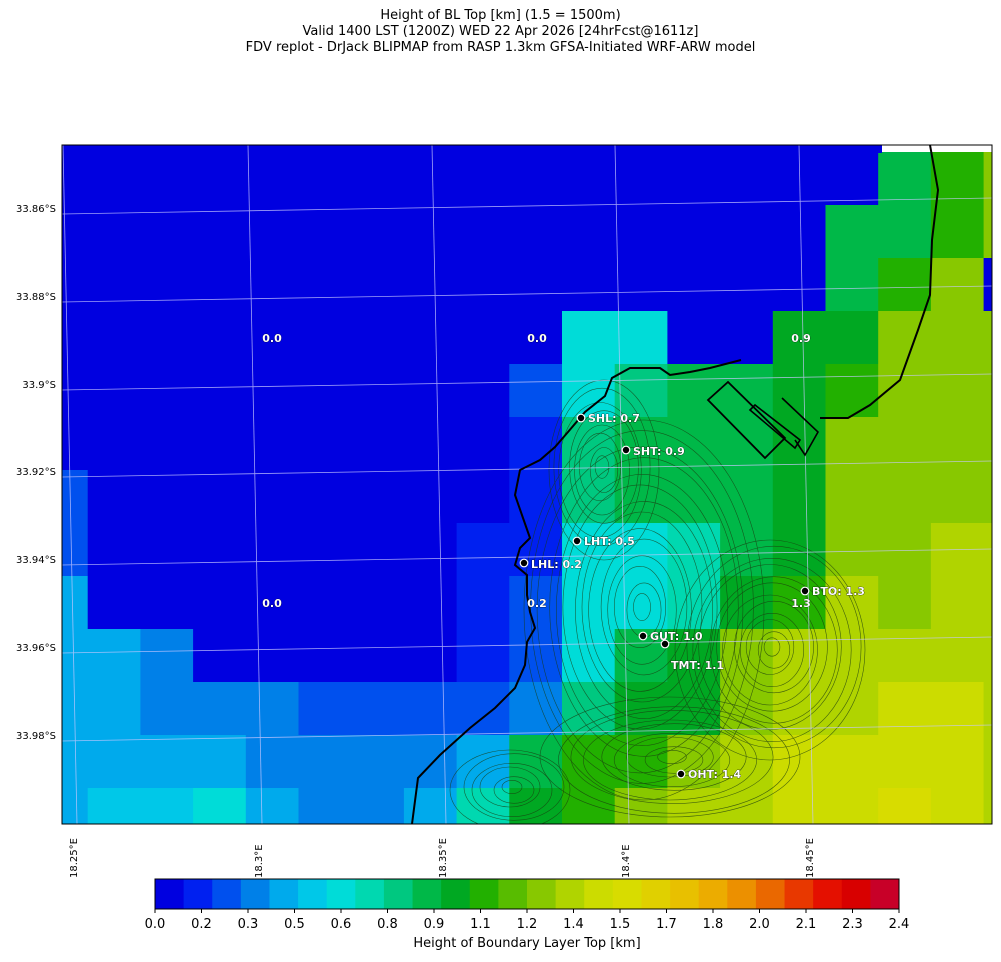  What do you see at coordinates (36, 472) in the screenshot?
I see `latitude-label: 33.92°S` at bounding box center [36, 472].